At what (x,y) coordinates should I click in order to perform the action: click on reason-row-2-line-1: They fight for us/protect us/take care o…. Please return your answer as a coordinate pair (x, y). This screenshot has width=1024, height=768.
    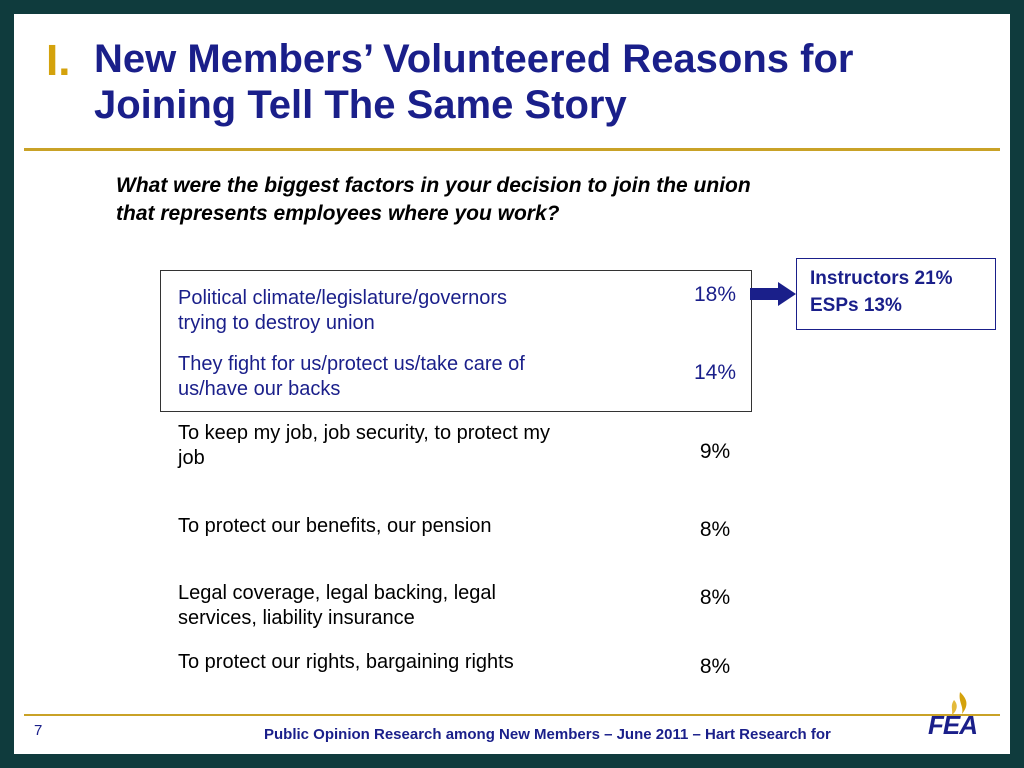
    Looking at the image, I should click on (351, 364).